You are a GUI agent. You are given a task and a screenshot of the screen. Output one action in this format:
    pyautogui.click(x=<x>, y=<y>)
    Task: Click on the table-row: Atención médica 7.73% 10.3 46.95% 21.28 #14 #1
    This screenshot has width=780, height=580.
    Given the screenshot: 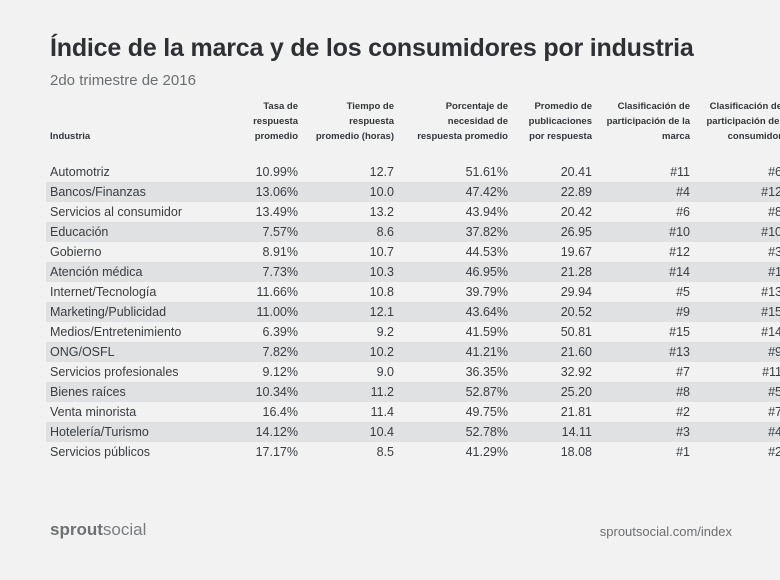 What is the action you would take?
    pyautogui.click(x=413, y=272)
    